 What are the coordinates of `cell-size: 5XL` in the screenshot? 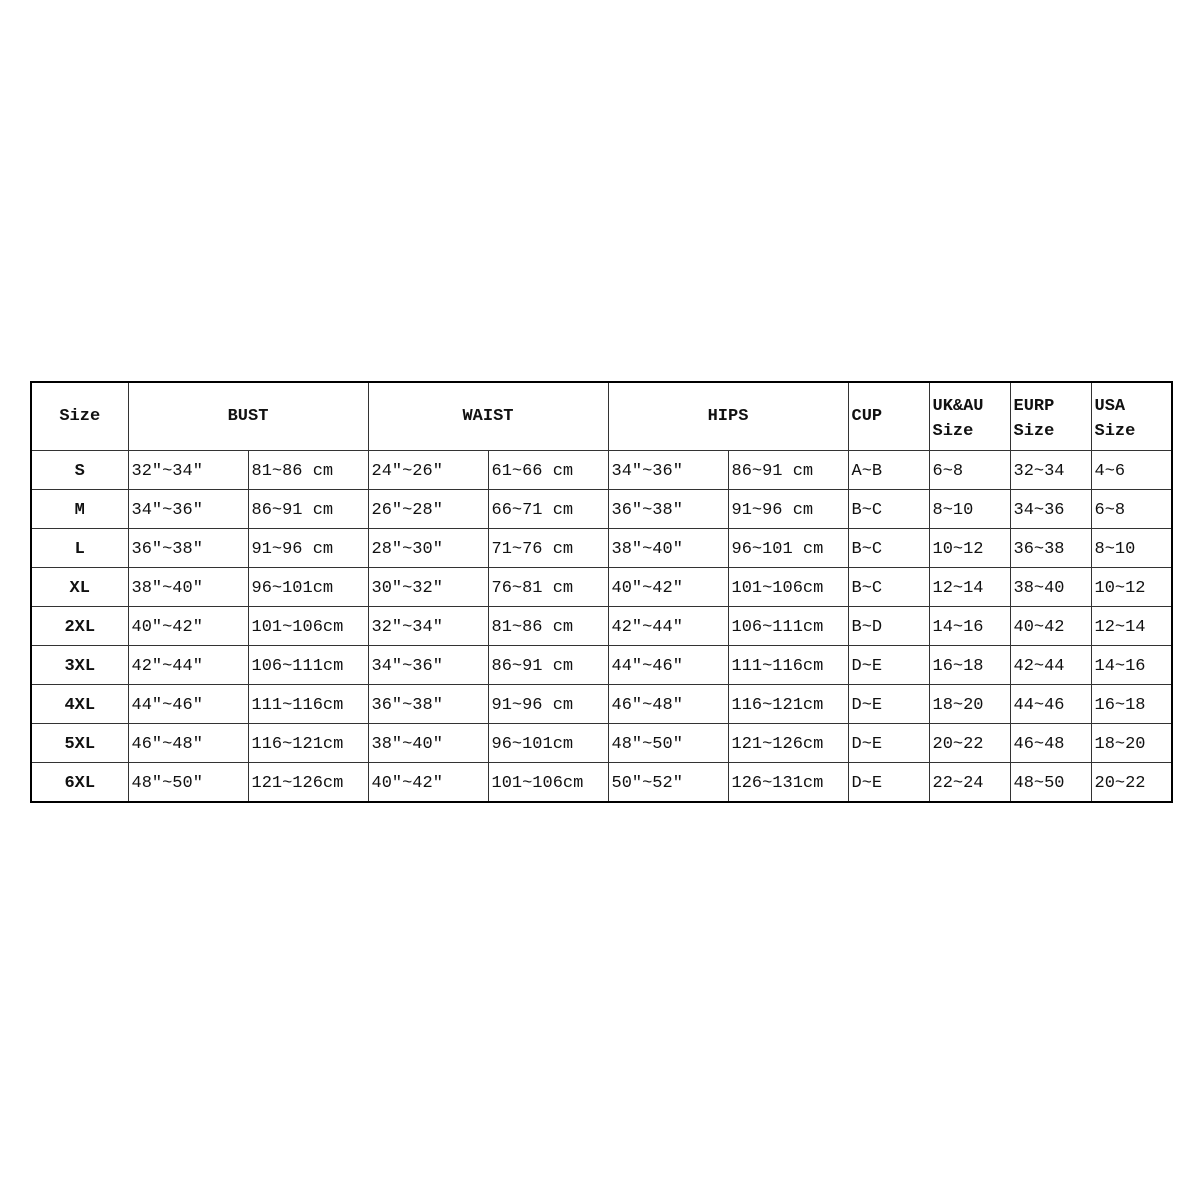 It's located at (79, 743).